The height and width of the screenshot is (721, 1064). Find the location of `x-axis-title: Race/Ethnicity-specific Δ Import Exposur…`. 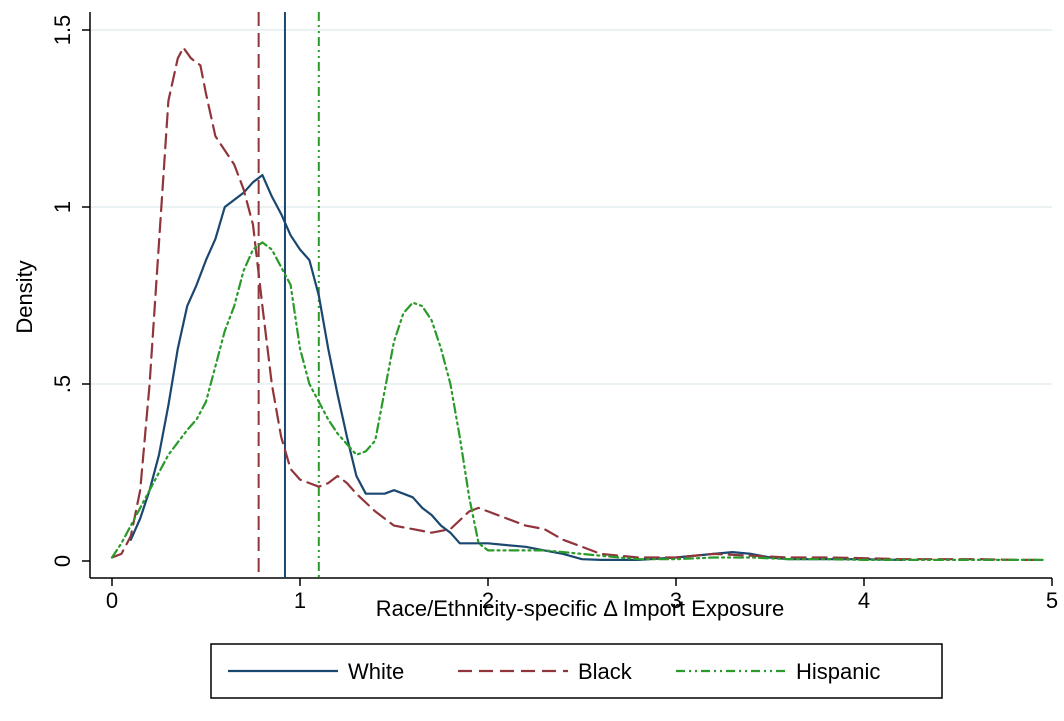

x-axis-title: Race/Ethnicity-specific Δ Import Exposur… is located at coordinates (580, 608).